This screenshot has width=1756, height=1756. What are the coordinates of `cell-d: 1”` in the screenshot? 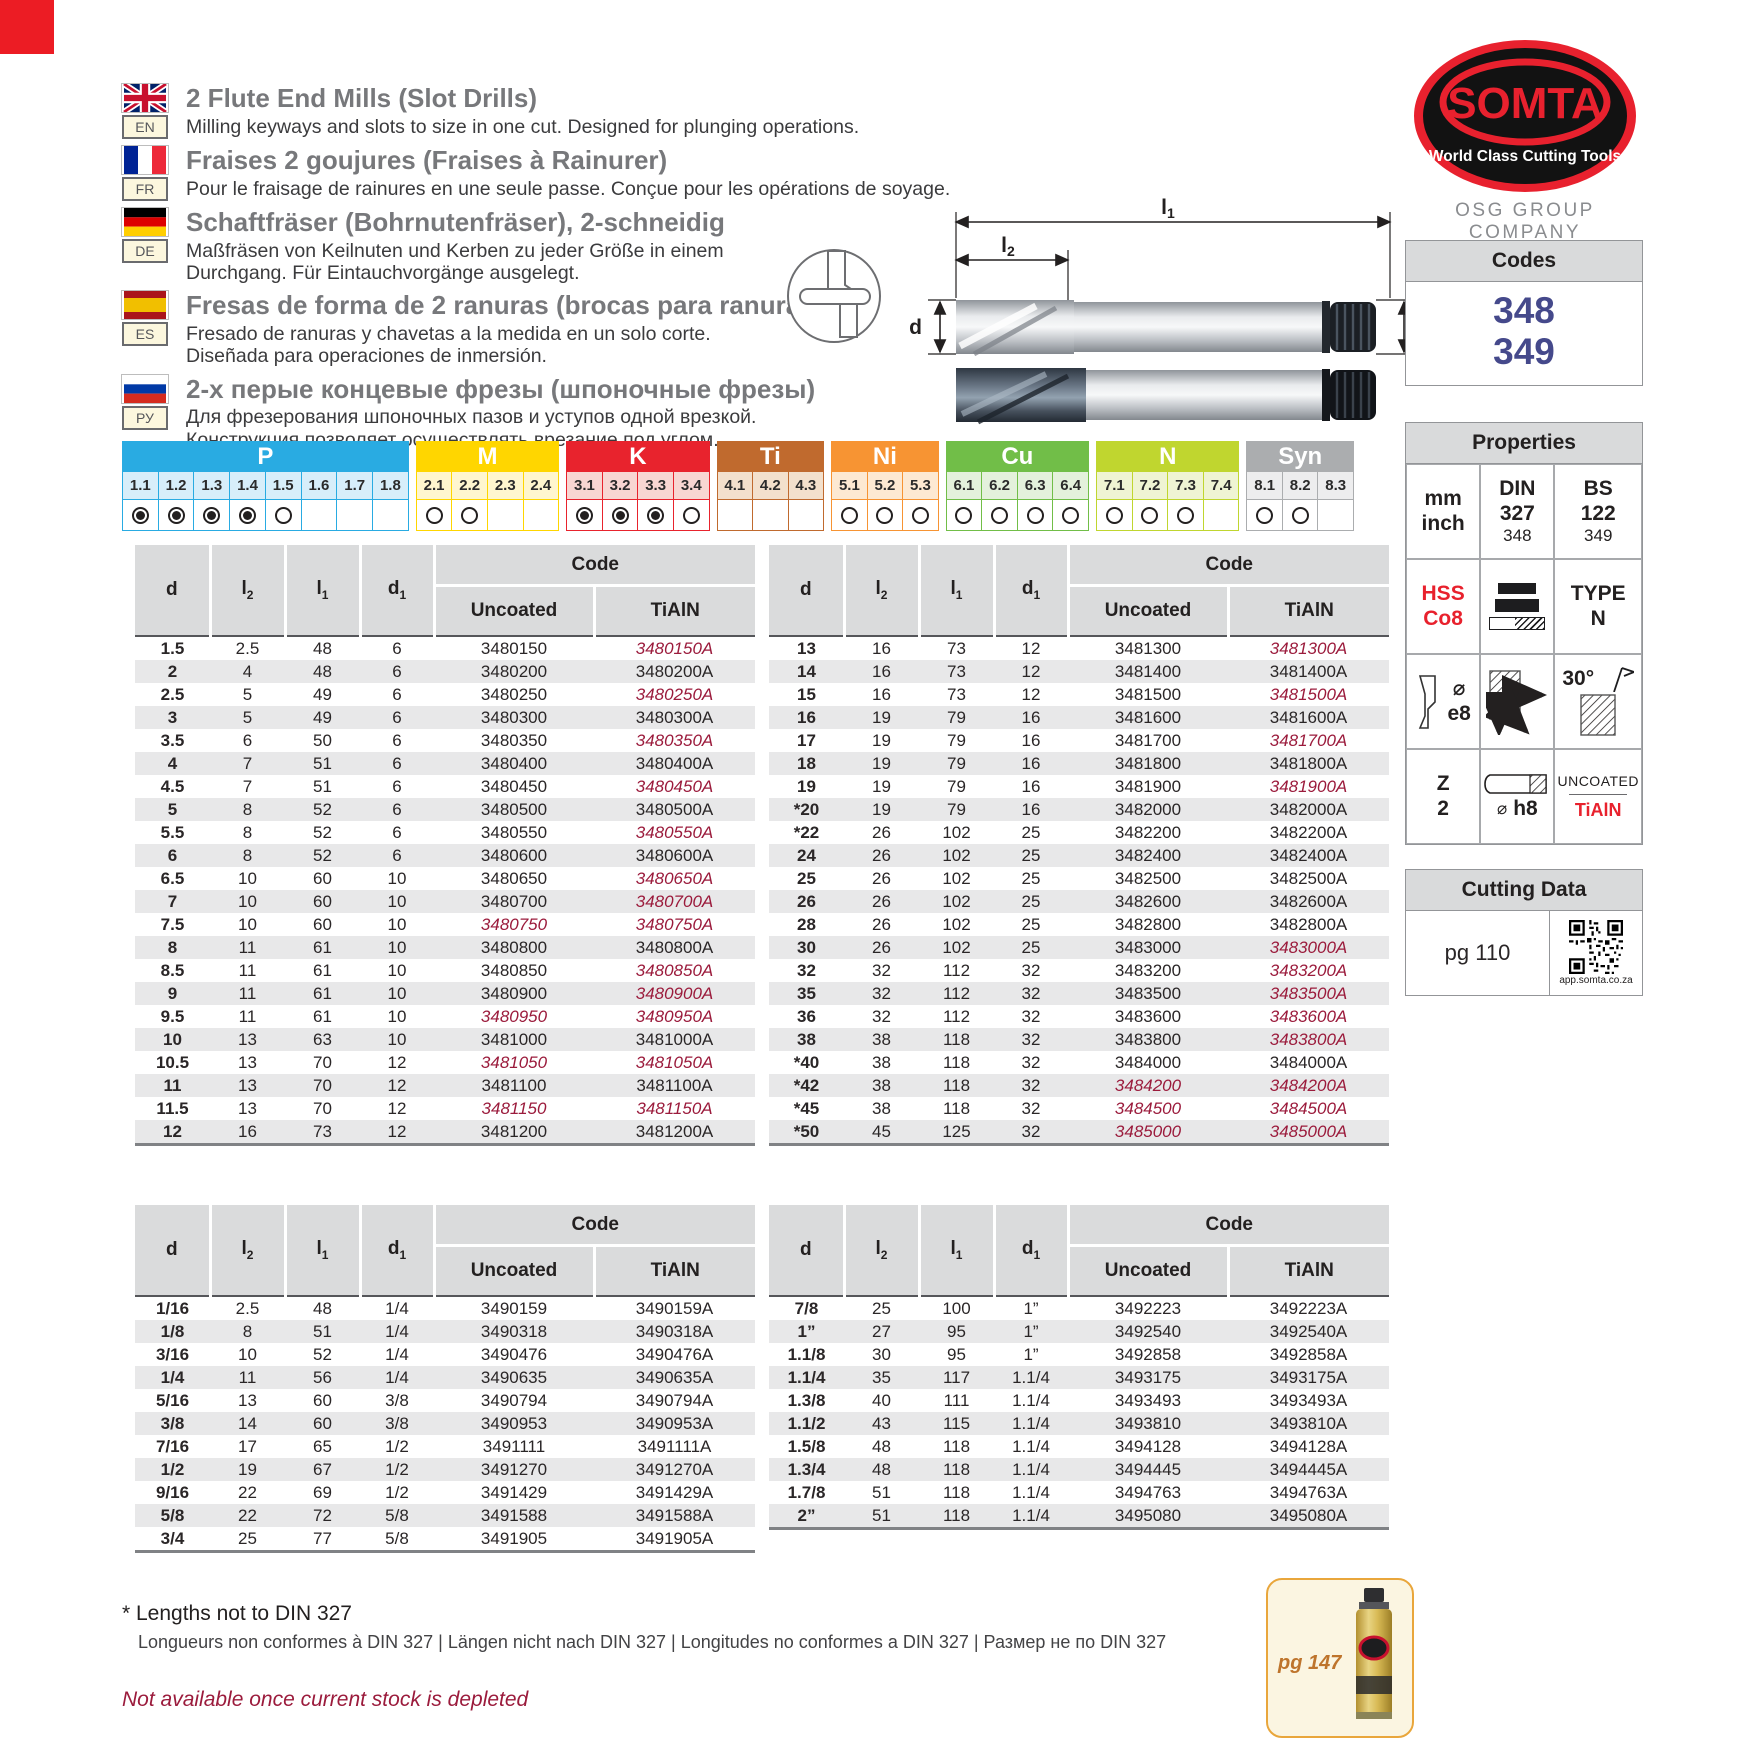 It's located at (806, 1331).